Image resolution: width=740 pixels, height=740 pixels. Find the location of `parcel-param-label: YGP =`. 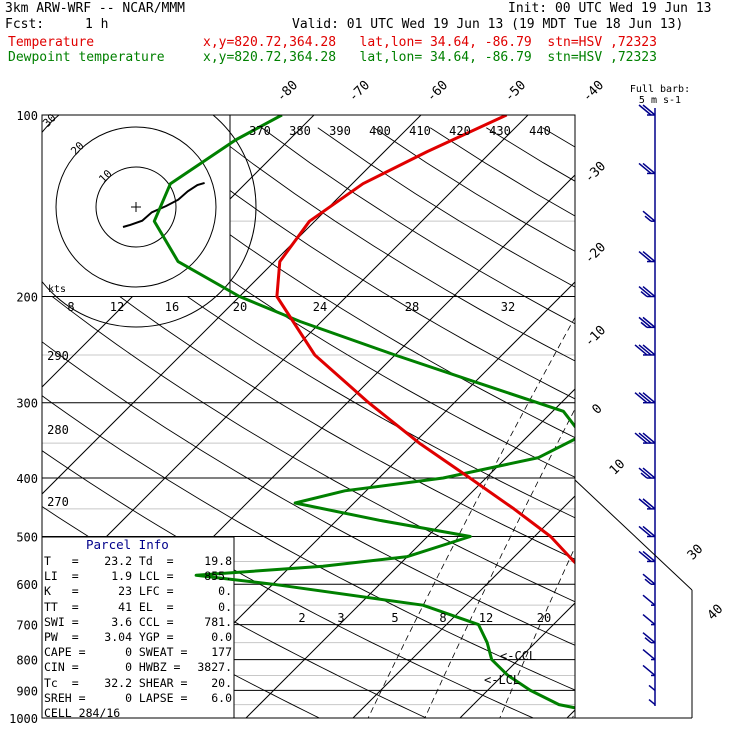

parcel-param-label: YGP = is located at coordinates (153, 636).